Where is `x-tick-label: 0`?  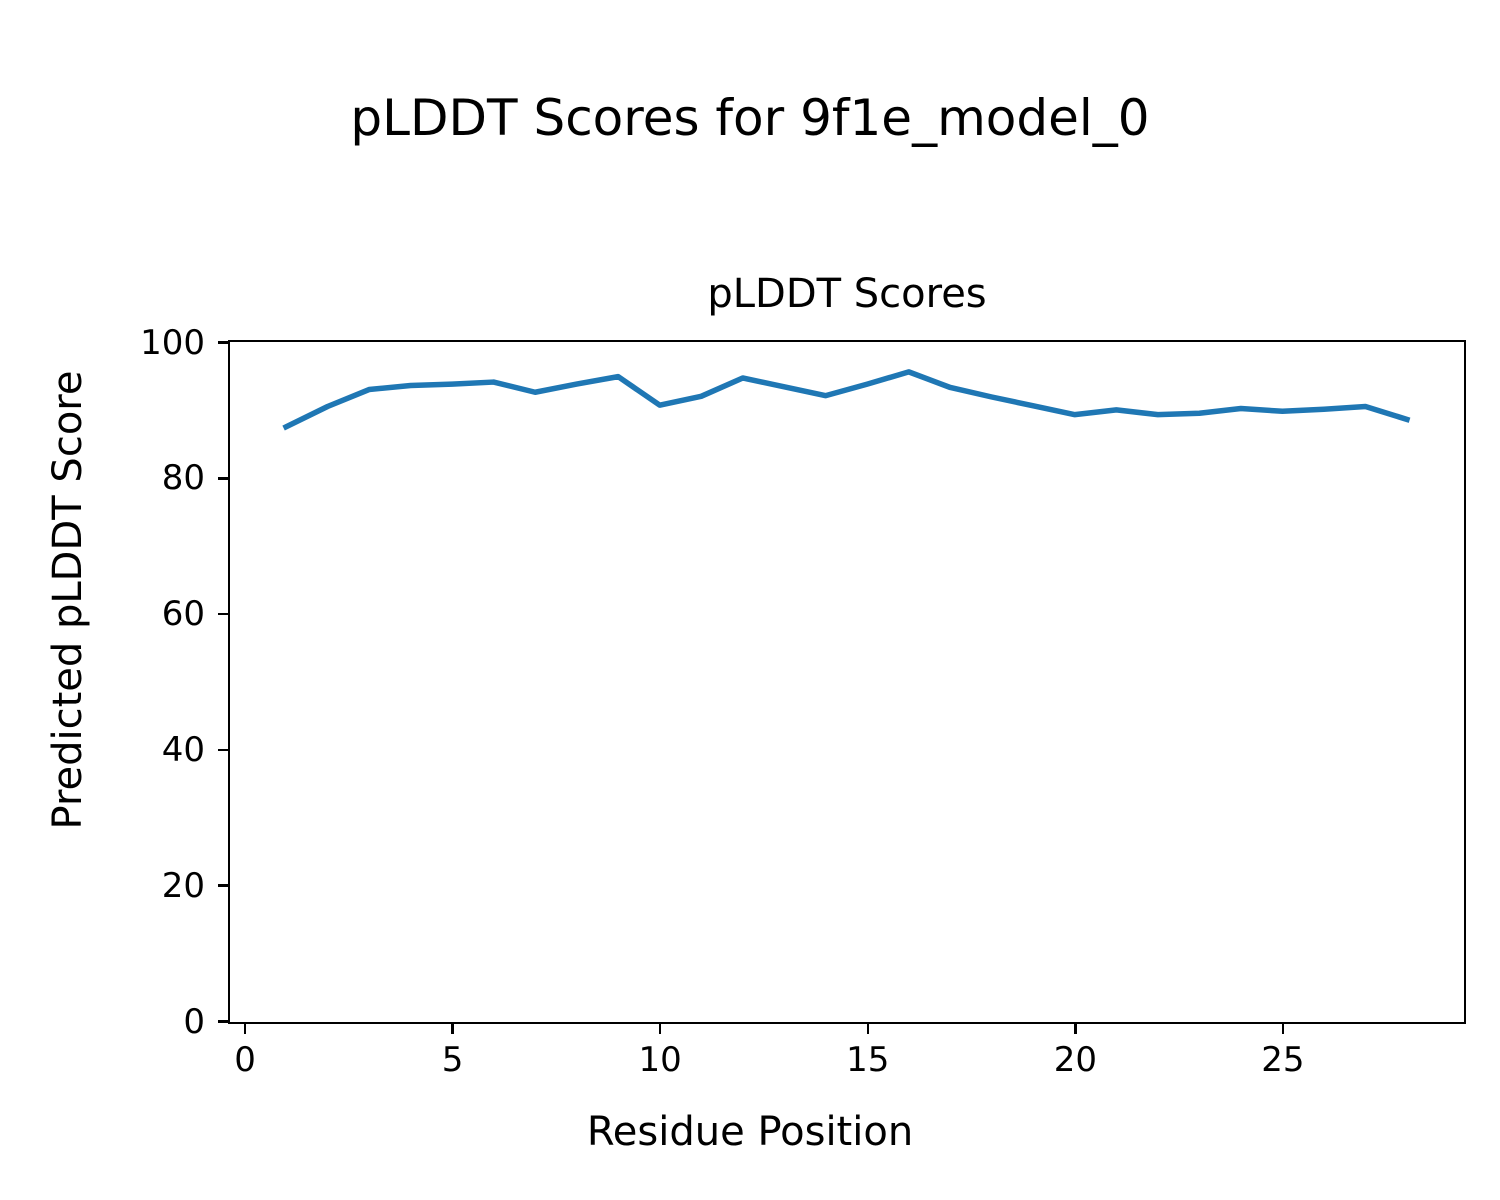 x-tick-label: 0 is located at coordinates (245, 1060).